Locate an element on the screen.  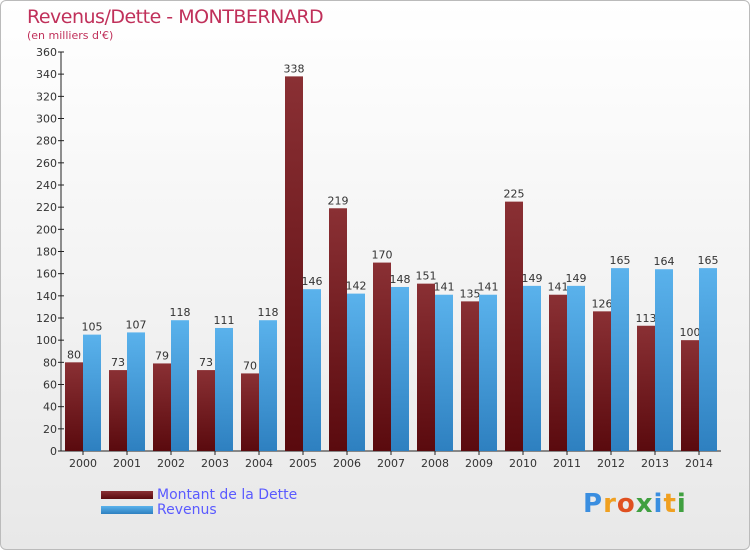
y-tick-label: 220 is located at coordinates (46, 207).